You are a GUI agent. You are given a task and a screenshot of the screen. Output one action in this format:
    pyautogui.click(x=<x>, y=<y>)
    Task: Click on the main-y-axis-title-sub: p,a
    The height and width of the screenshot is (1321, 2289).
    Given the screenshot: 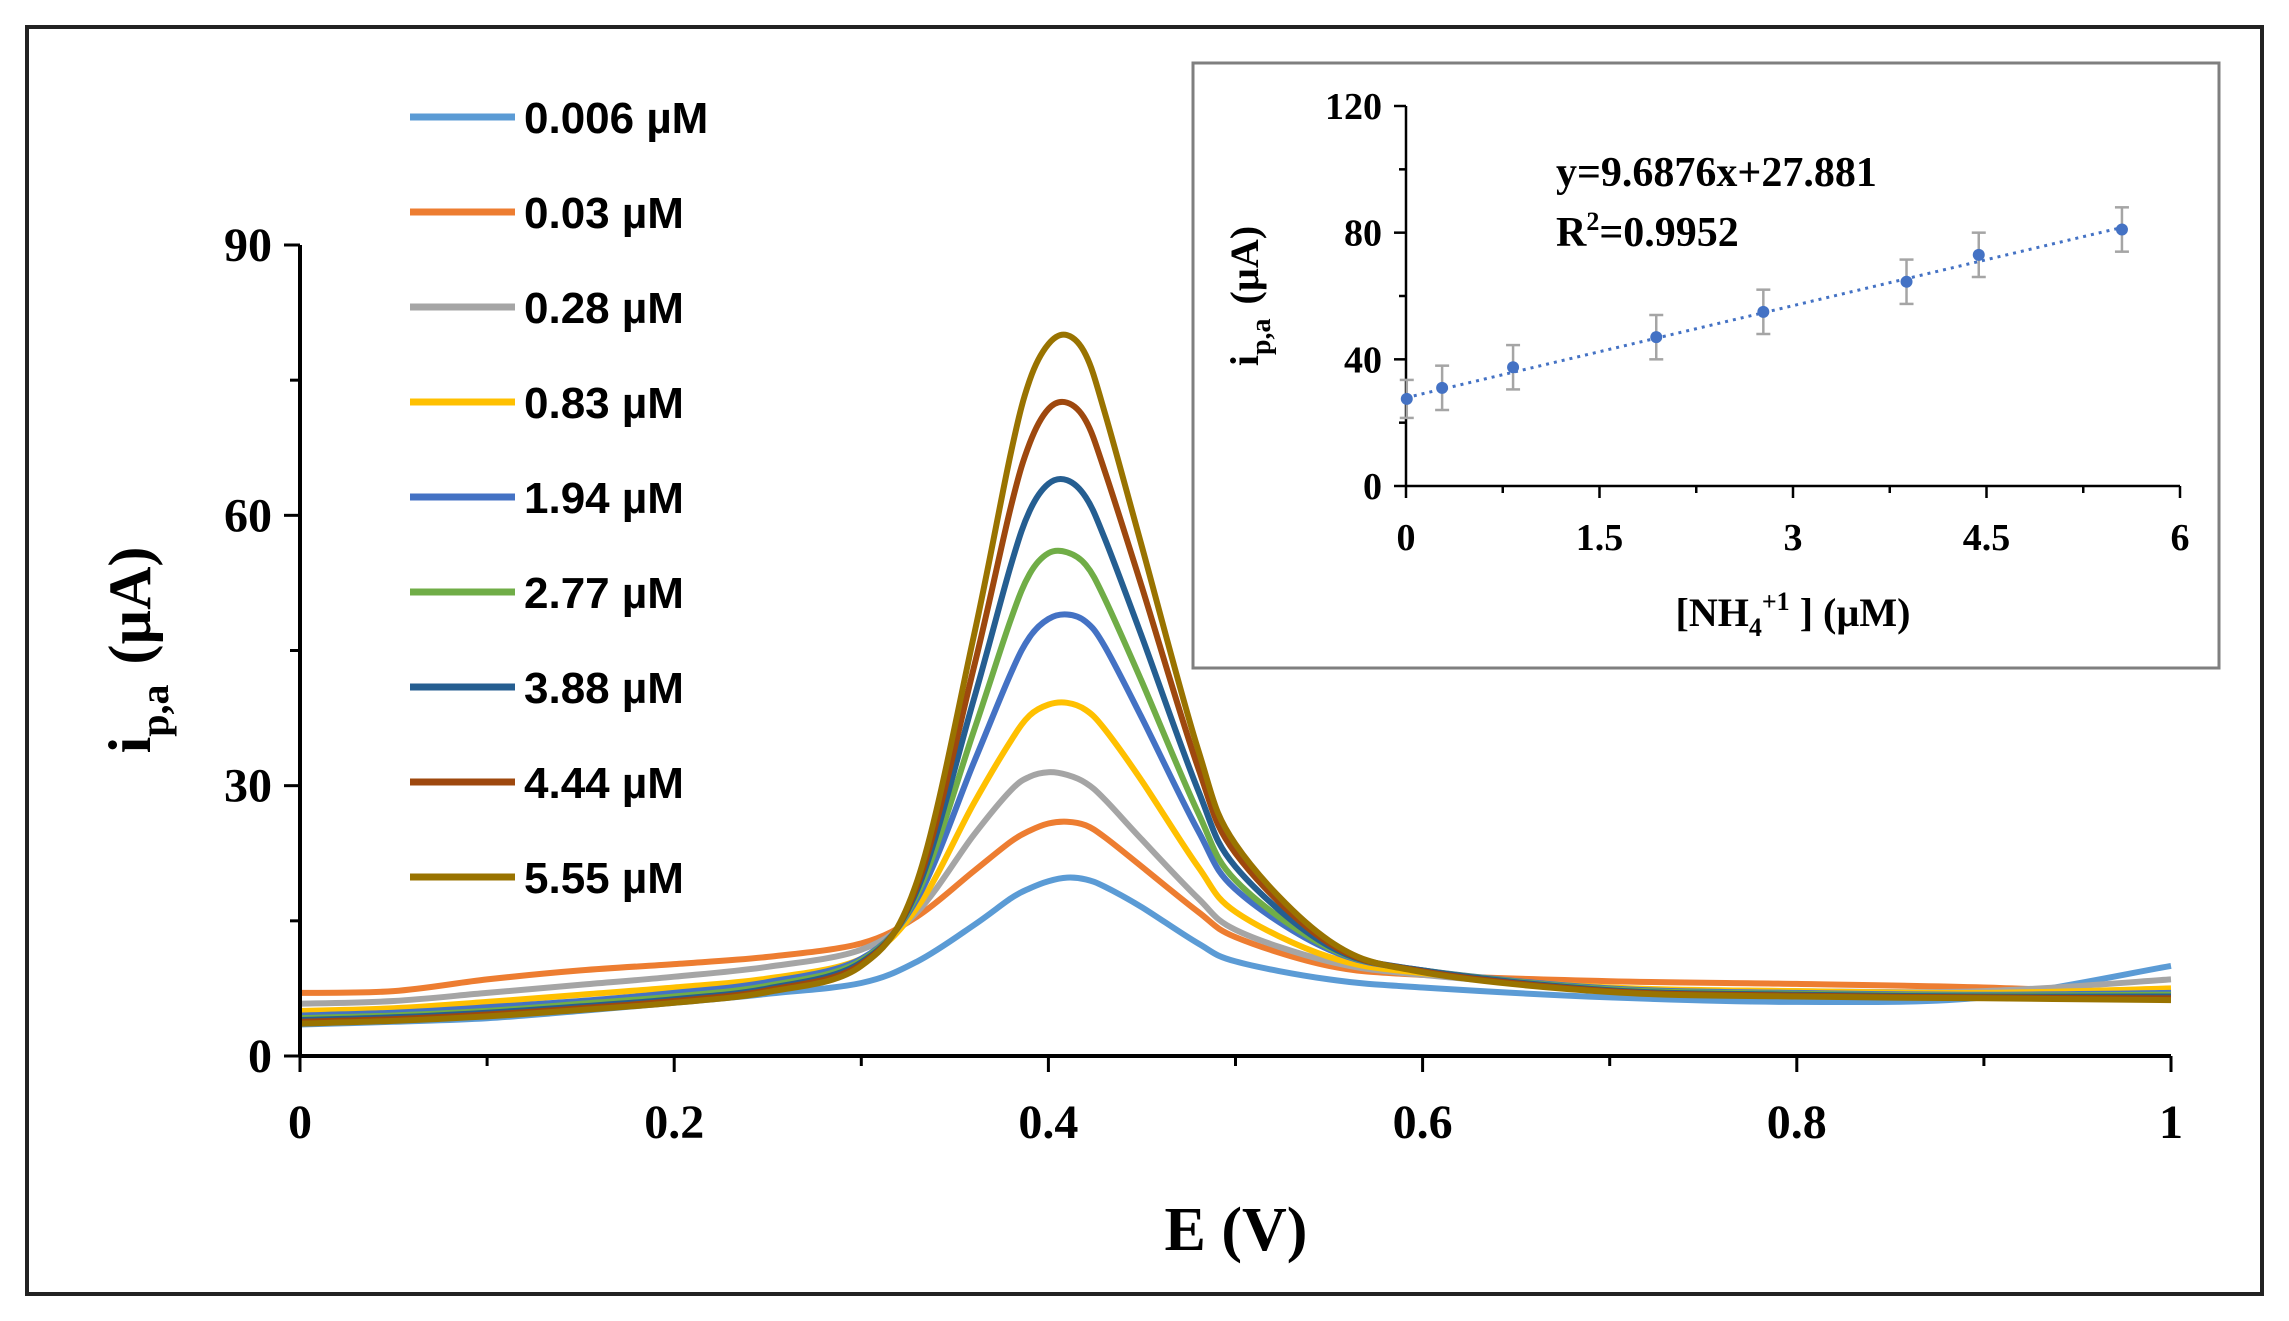 What is the action you would take?
    pyautogui.click(x=154, y=710)
    